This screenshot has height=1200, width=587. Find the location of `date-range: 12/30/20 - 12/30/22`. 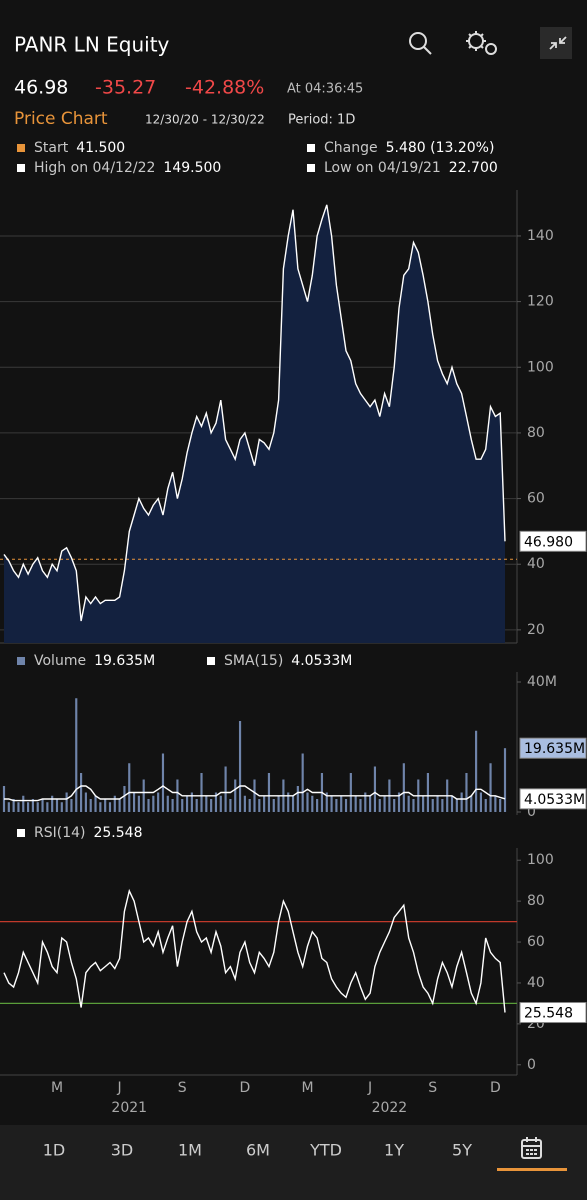

date-range: 12/30/20 - 12/30/22 is located at coordinates (205, 120).